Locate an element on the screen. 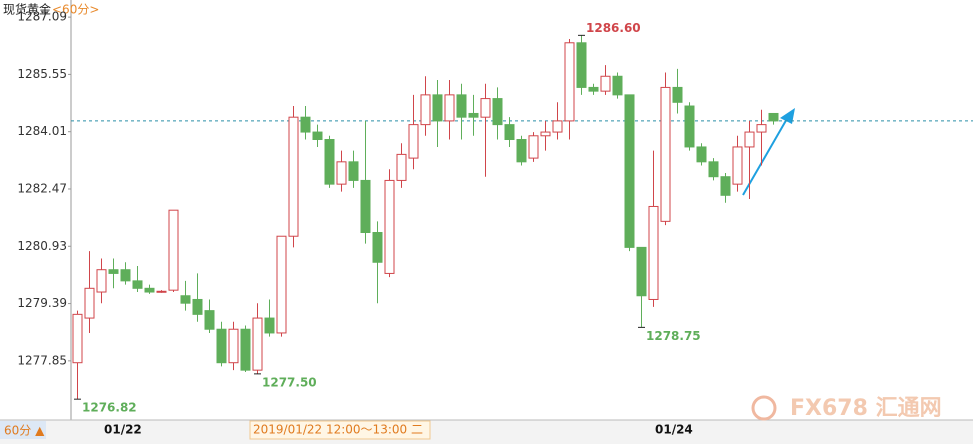 This screenshot has height=444, width=973. y-tick-label: 1280.93 is located at coordinates (42, 246).